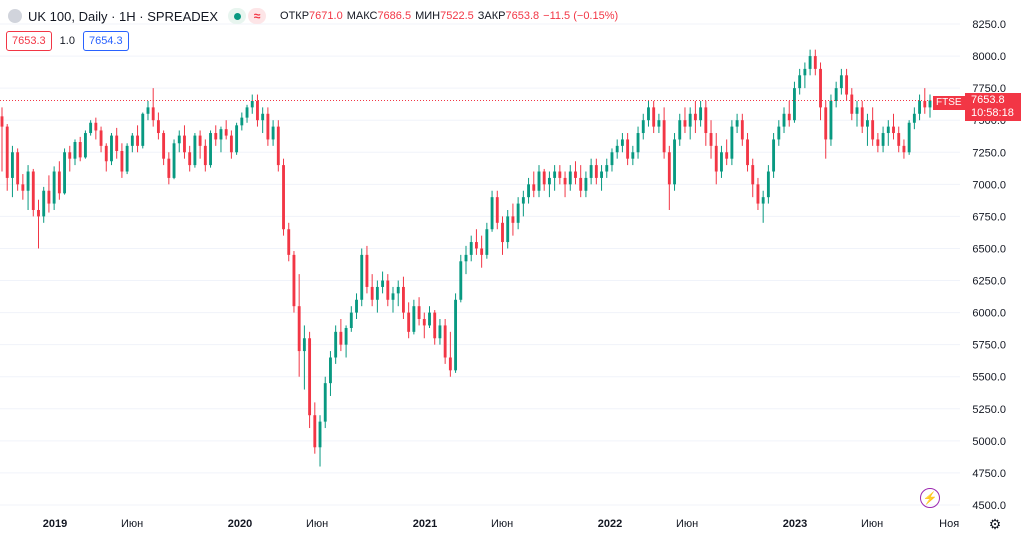  Describe the element at coordinates (995, 523) in the screenshot. I see `gear-icon: ⚙` at that location.